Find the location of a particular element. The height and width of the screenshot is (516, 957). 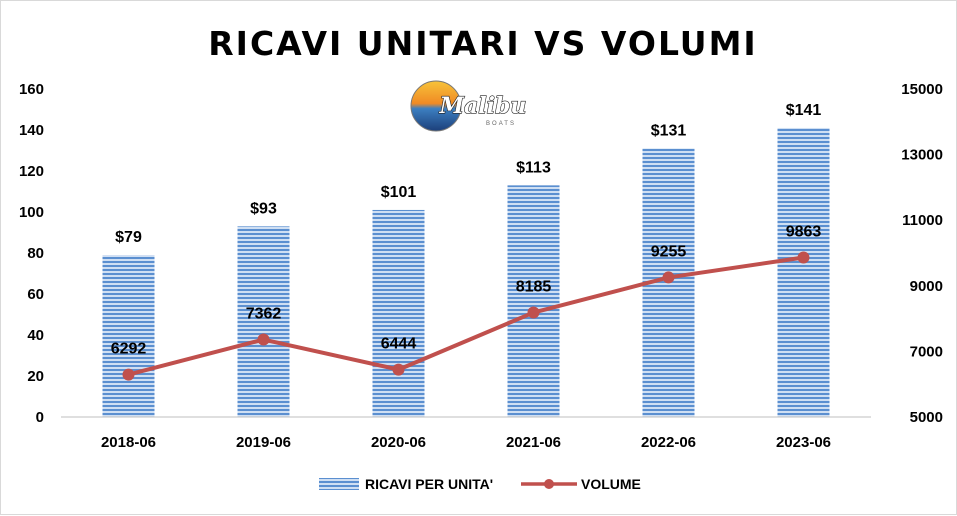

legend-swatch-bar is located at coordinates (339, 484).